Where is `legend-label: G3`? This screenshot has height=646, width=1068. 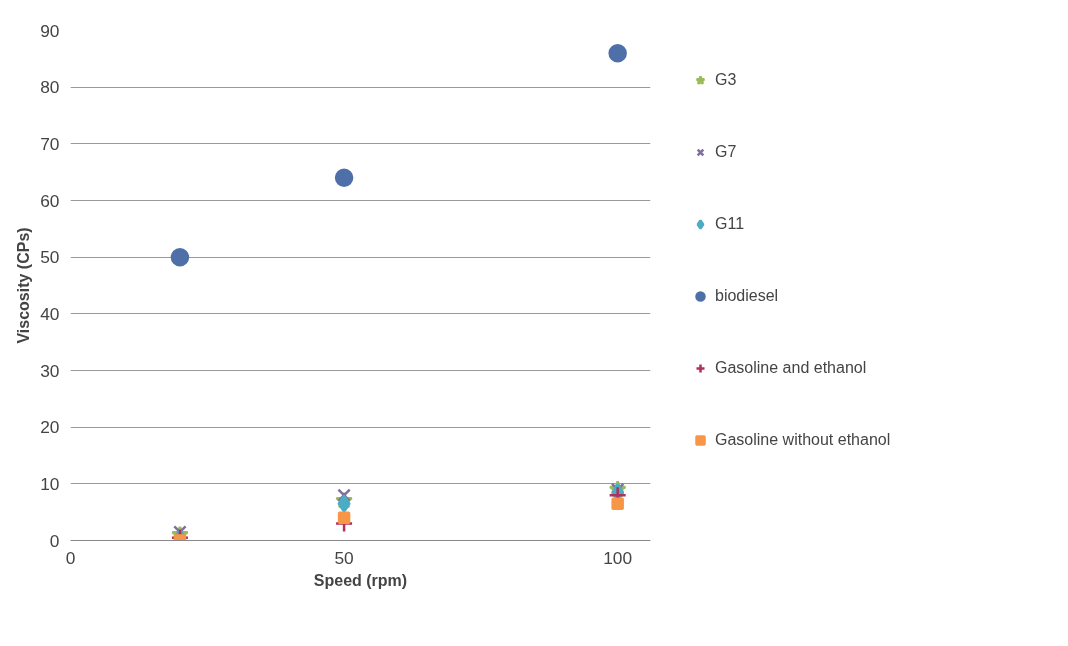 legend-label: G3 is located at coordinates (726, 80).